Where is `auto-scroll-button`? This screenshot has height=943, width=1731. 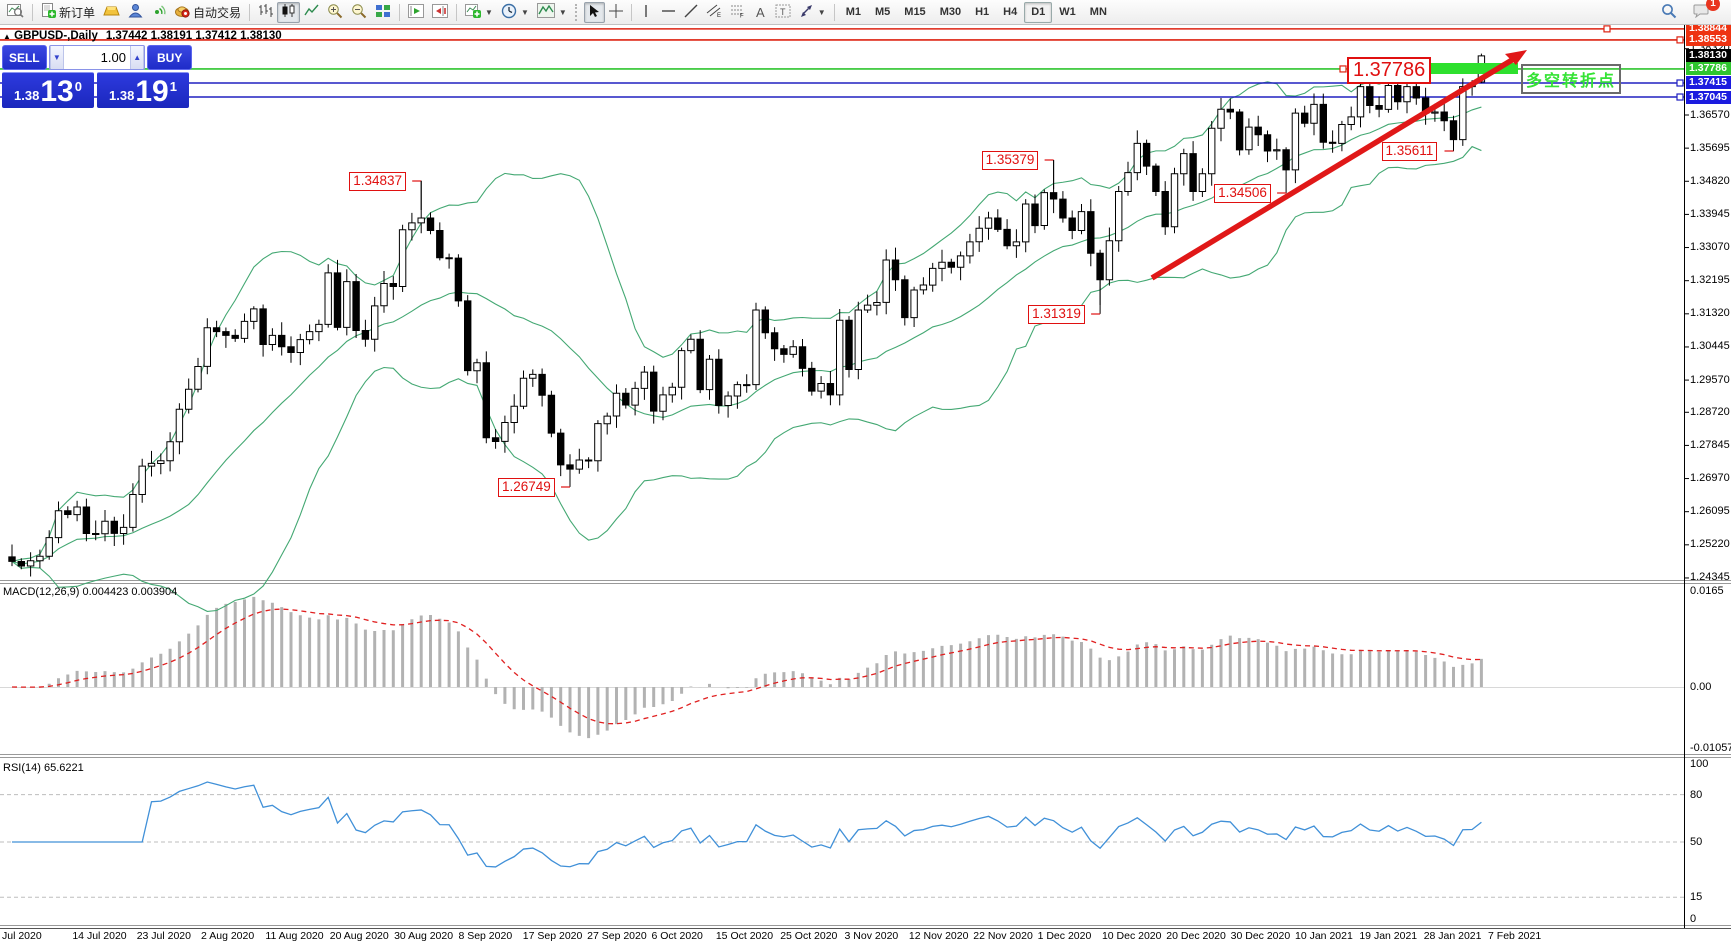 auto-scroll-button is located at coordinates (416, 12).